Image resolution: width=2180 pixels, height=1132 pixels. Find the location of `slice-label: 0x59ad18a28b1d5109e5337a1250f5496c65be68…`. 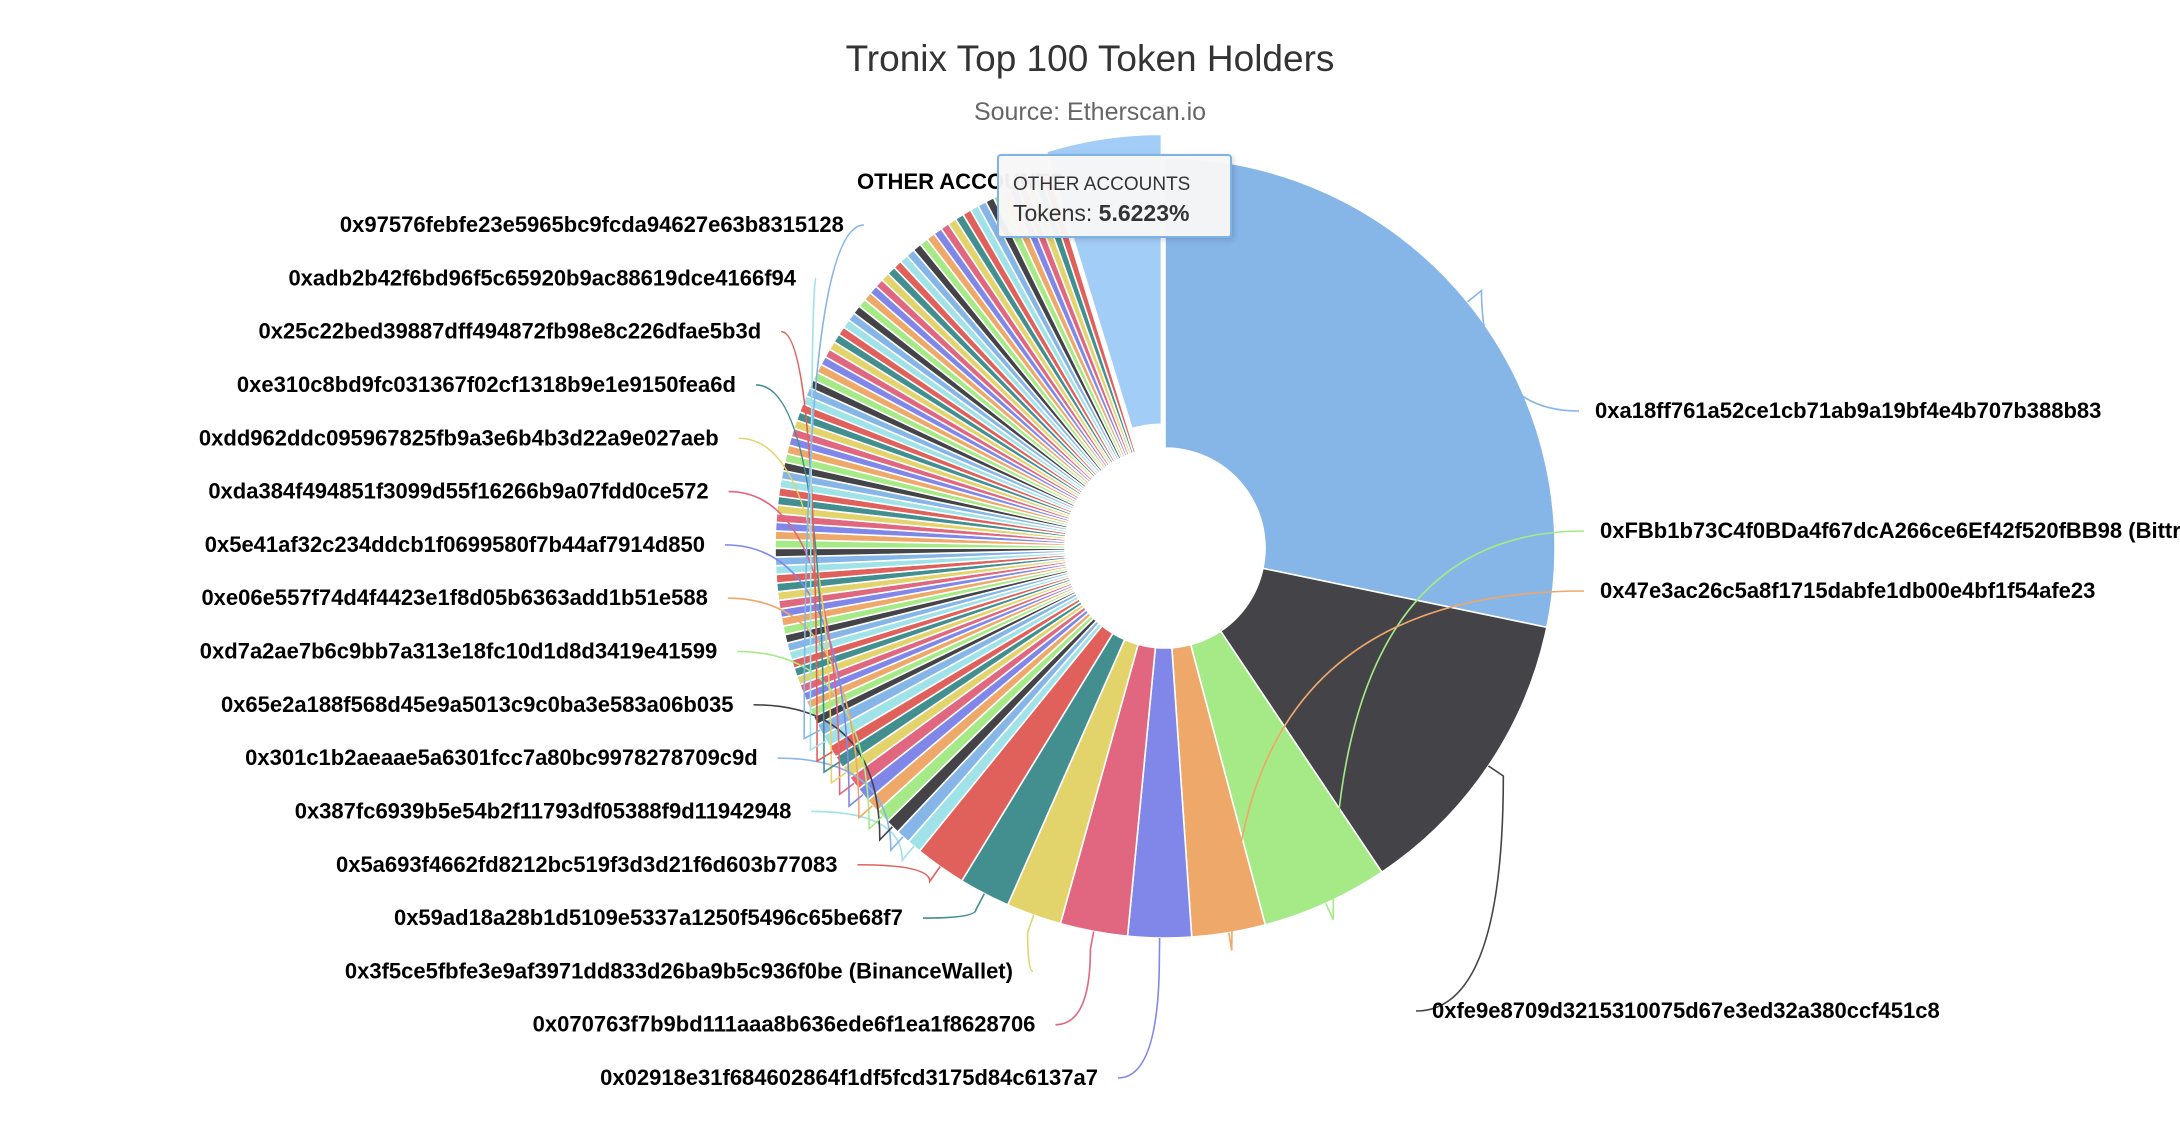

slice-label: 0x59ad18a28b1d5109e5337a1250f5496c65be68… is located at coordinates (648, 917).